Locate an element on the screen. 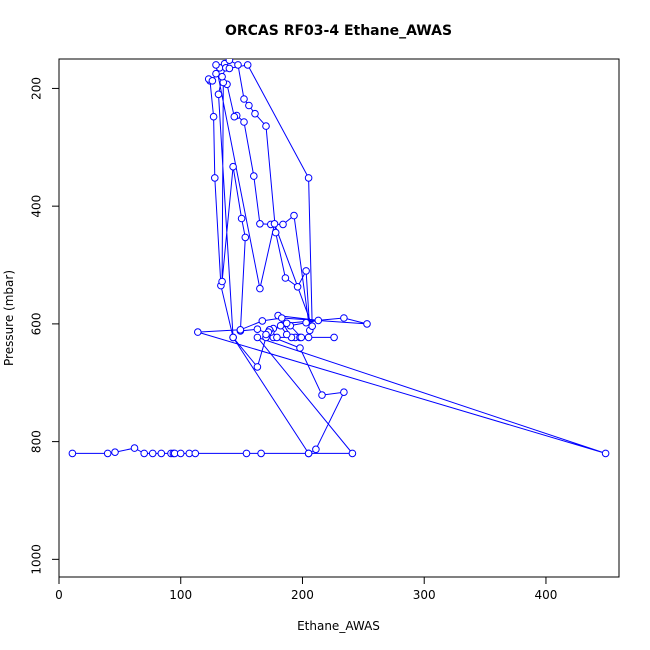 Image resolution: width=650 pixels, height=650 pixels. y-tick-label: 200 is located at coordinates (37, 88).